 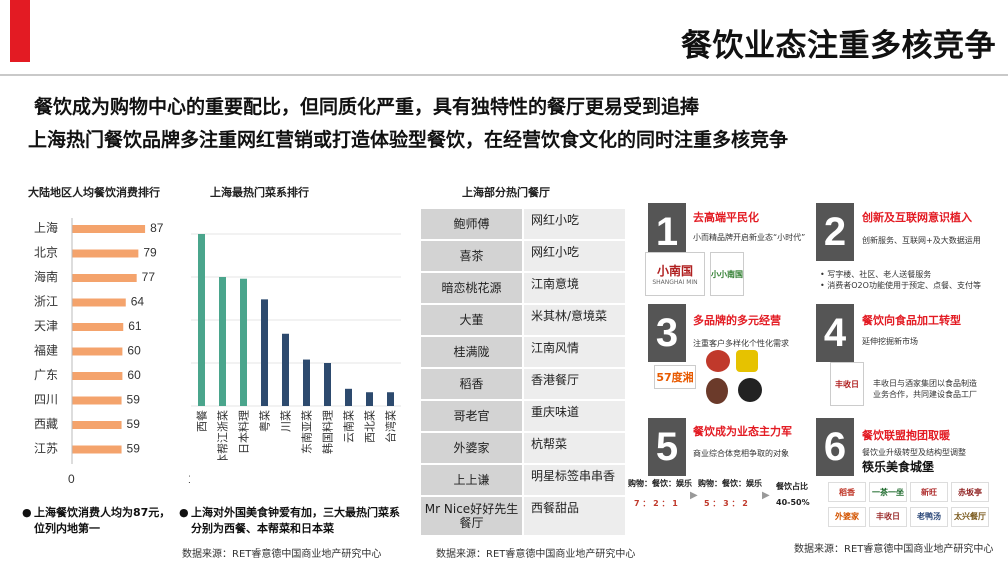 I want to click on table-row: 大董 米其林/意境菜, so click(x=523, y=321).